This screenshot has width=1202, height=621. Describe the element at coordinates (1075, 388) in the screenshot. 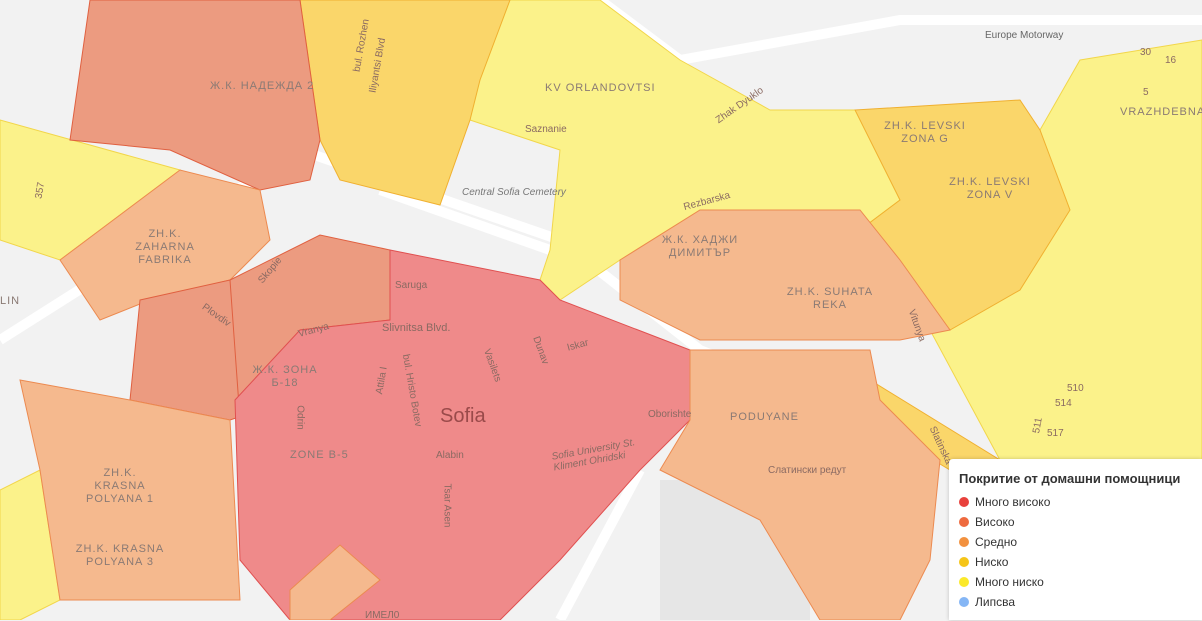

I see `road-number: 510` at that location.